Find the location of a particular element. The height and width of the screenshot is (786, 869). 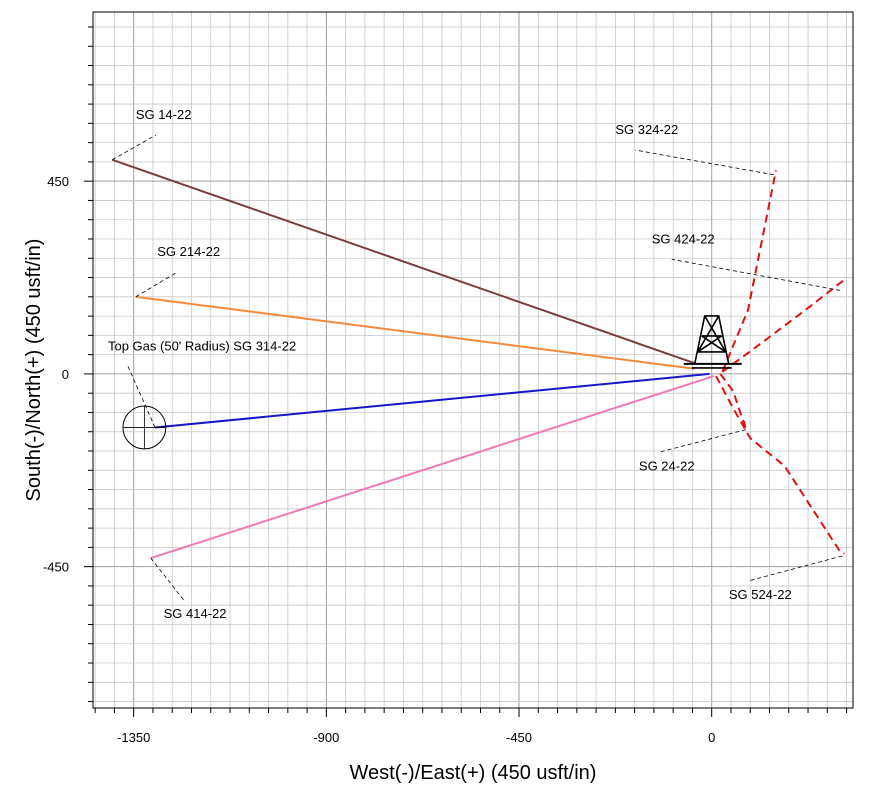

well-label: SG 324-22 is located at coordinates (646, 129).